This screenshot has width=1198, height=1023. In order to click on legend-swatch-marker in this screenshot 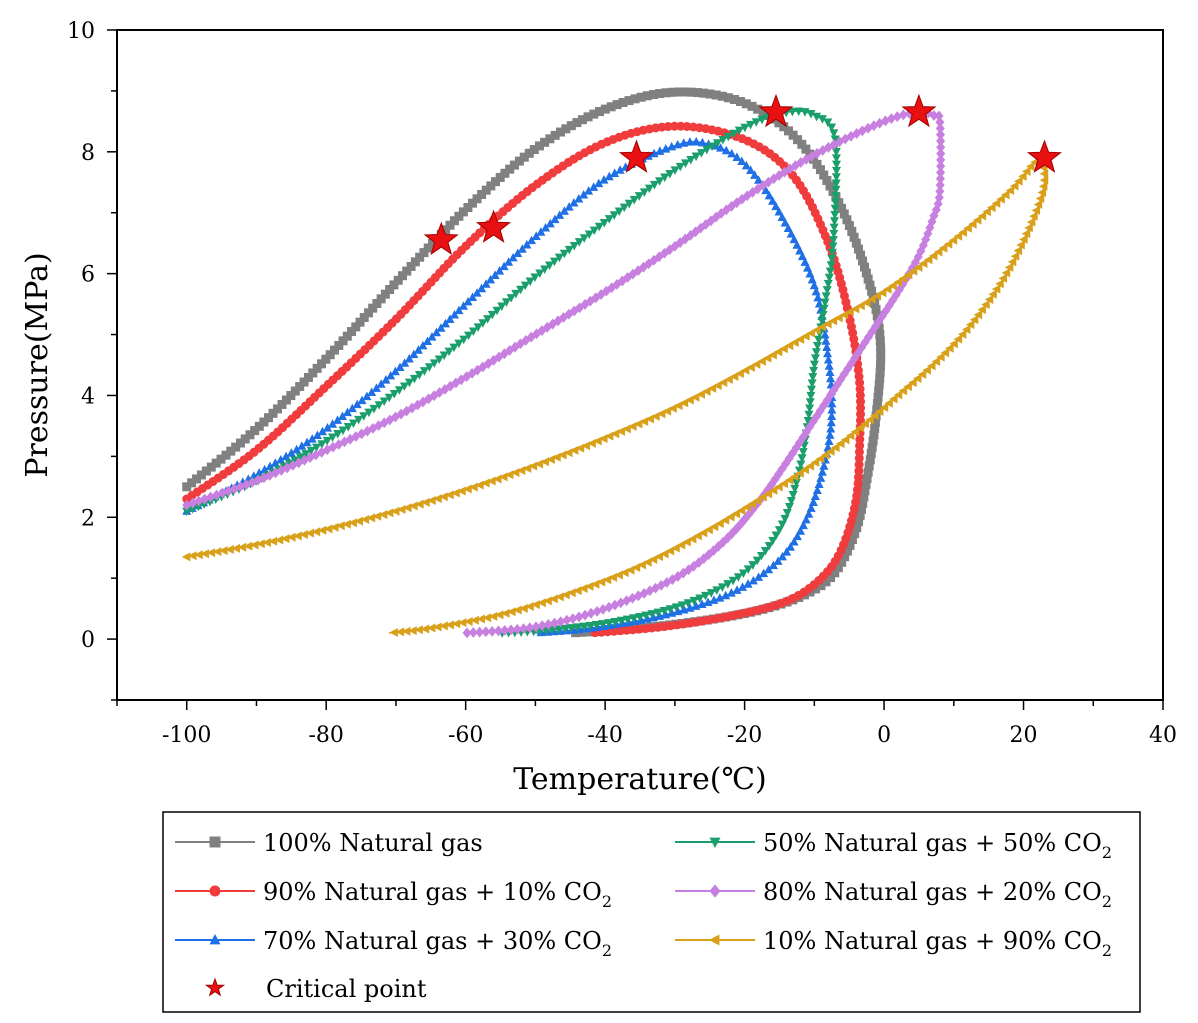, I will do `click(215, 842)`.